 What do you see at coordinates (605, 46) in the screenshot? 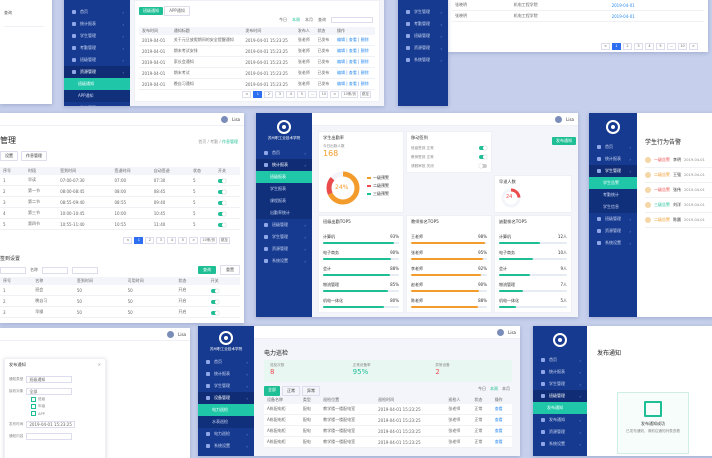
I see `page-button: <` at bounding box center [605, 46].